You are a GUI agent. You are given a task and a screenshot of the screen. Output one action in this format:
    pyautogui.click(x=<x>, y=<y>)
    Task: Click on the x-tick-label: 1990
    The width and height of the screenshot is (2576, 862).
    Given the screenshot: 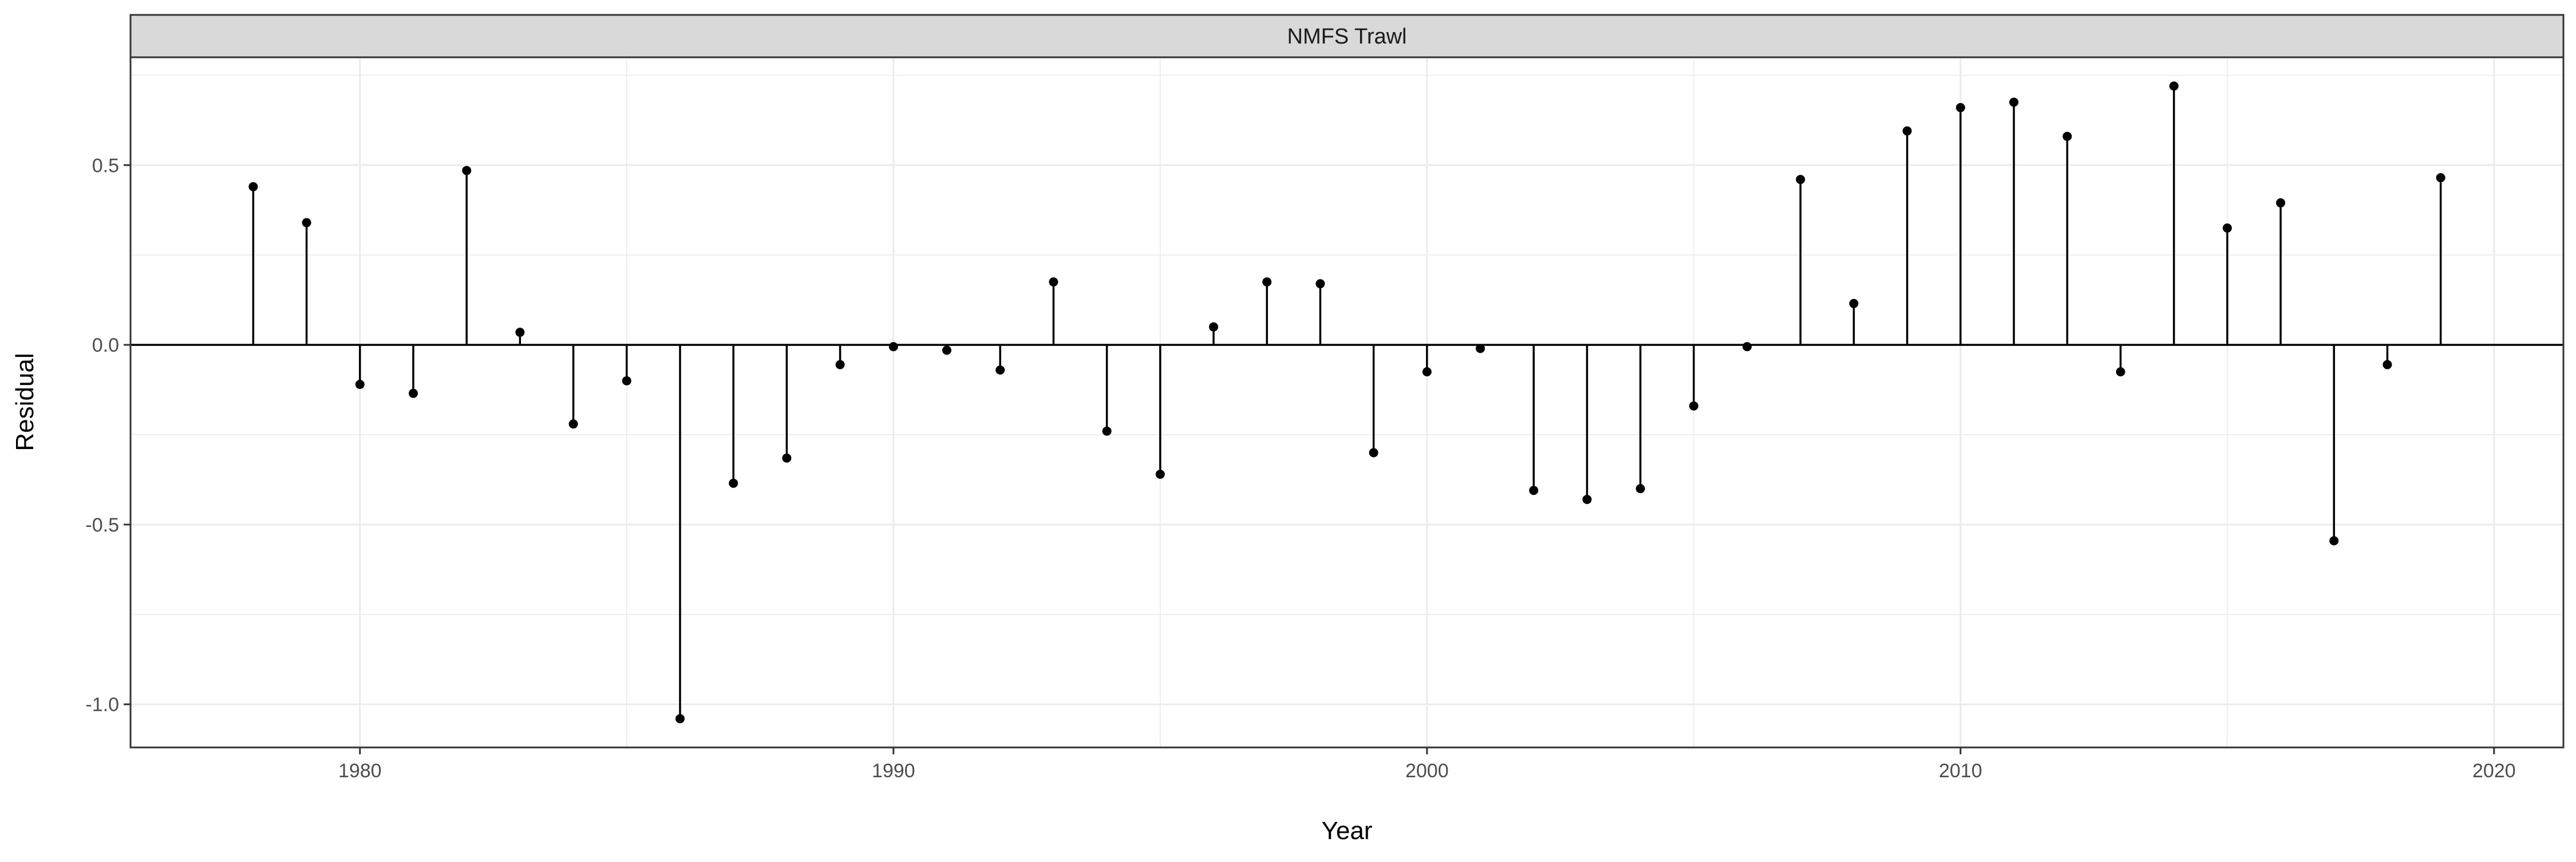 What is the action you would take?
    pyautogui.click(x=893, y=771)
    